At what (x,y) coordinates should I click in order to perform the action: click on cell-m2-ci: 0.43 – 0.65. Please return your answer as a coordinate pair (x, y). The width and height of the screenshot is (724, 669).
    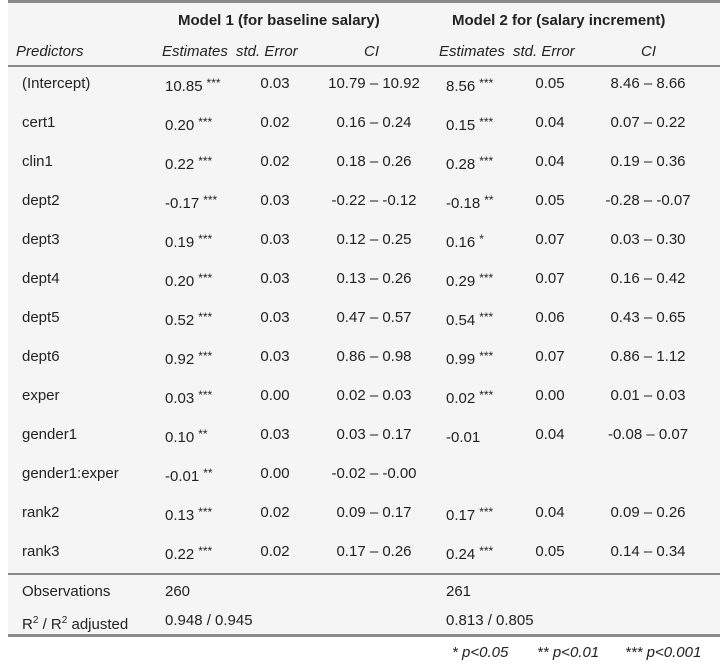
    Looking at the image, I should click on (648, 317).